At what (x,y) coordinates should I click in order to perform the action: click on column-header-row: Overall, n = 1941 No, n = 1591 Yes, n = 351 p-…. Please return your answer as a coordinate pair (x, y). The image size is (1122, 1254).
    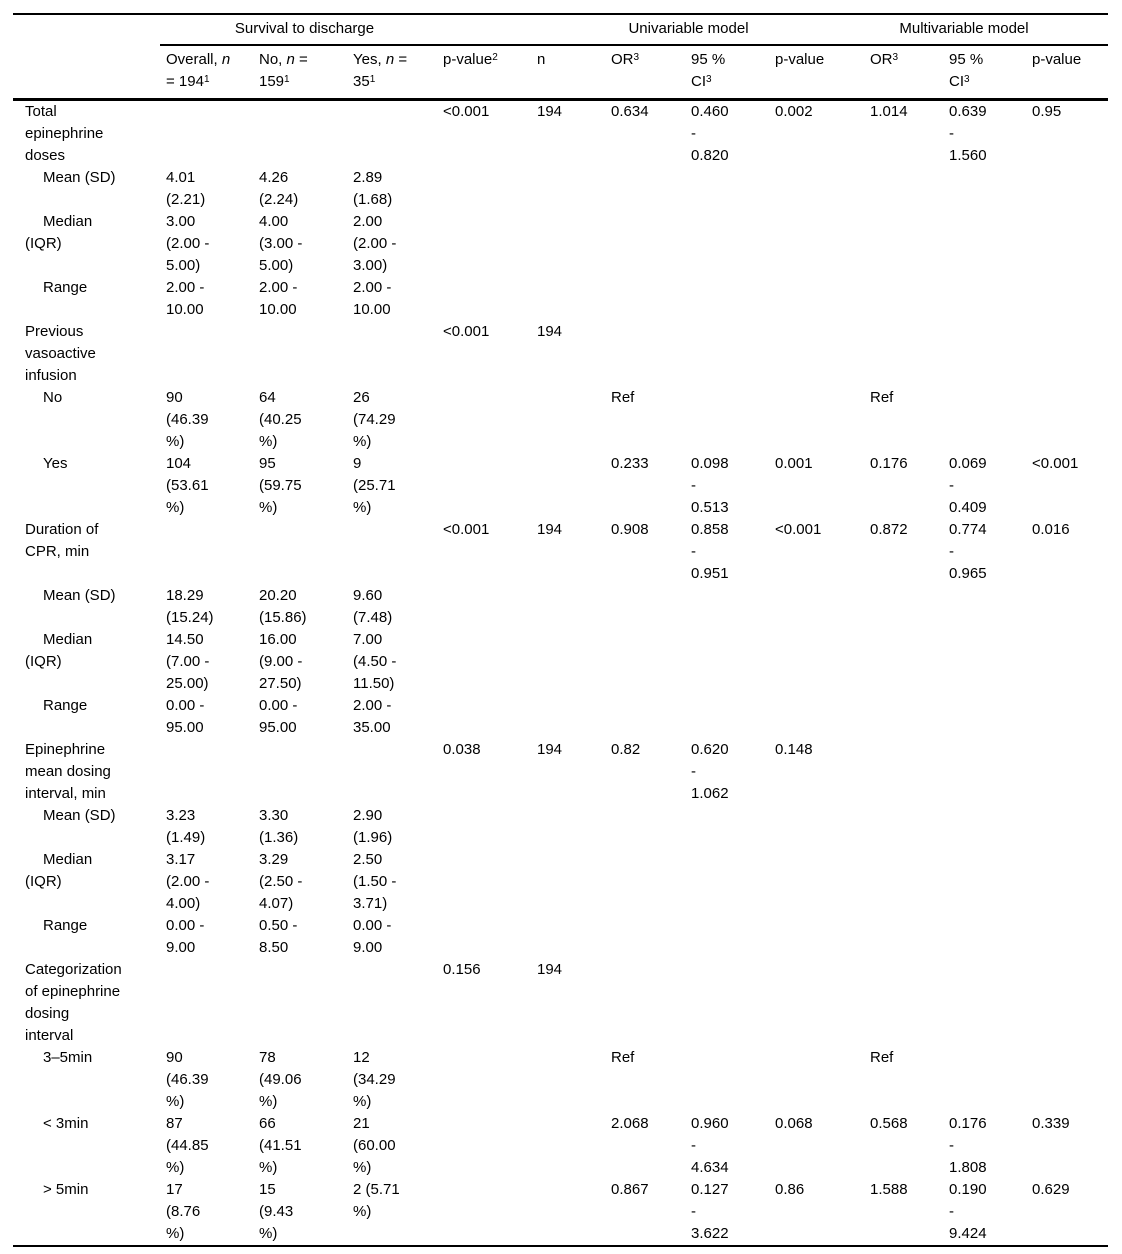
    Looking at the image, I should click on (561, 73).